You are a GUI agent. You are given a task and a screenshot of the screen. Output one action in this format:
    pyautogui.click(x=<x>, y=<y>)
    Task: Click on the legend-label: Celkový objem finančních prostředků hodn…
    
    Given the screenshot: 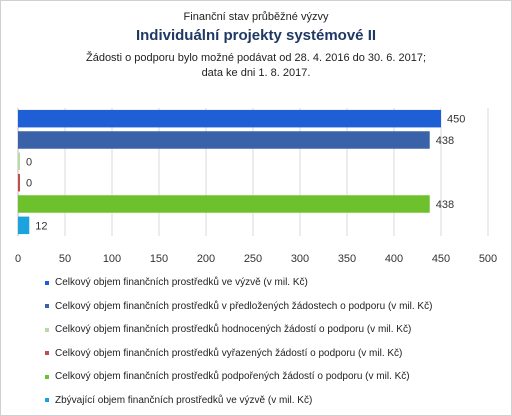 What is the action you would take?
    pyautogui.click(x=233, y=330)
    